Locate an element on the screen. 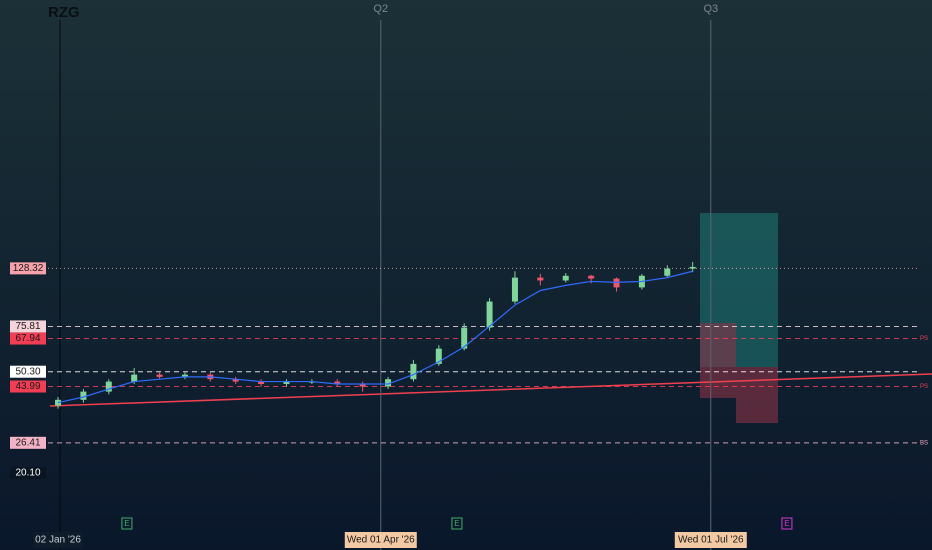 Image resolution: width=932 pixels, height=550 pixels. level-label: 75.81 is located at coordinates (27, 326).